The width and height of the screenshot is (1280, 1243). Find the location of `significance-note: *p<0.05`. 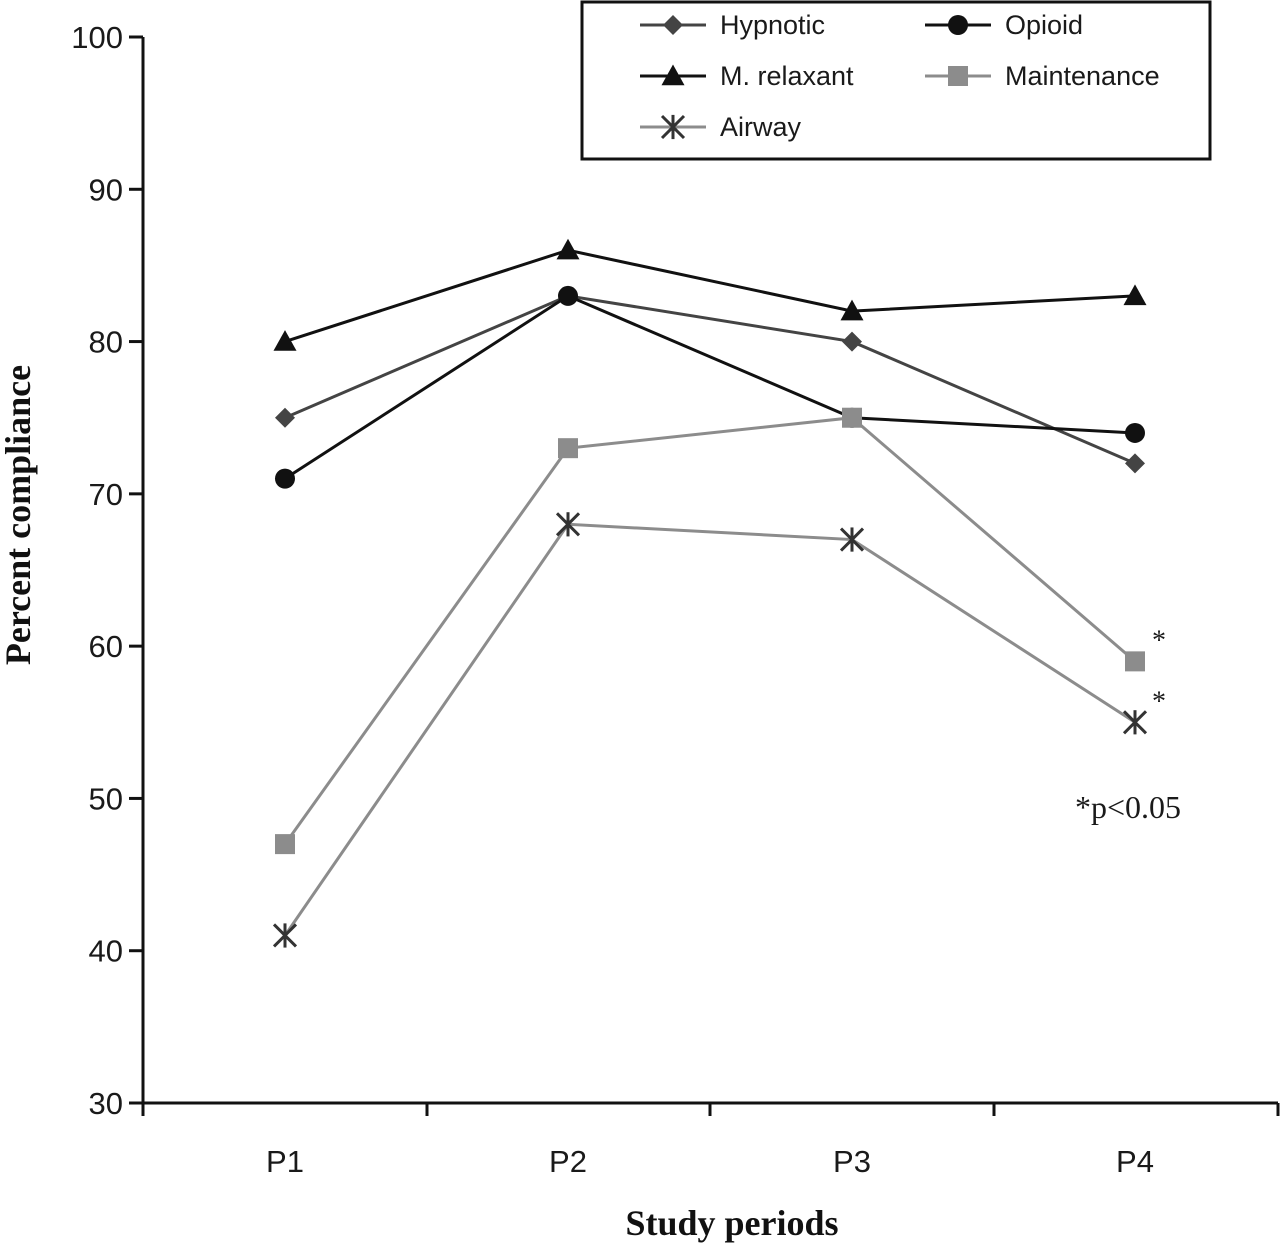

significance-note: *p<0.05 is located at coordinates (1128, 807).